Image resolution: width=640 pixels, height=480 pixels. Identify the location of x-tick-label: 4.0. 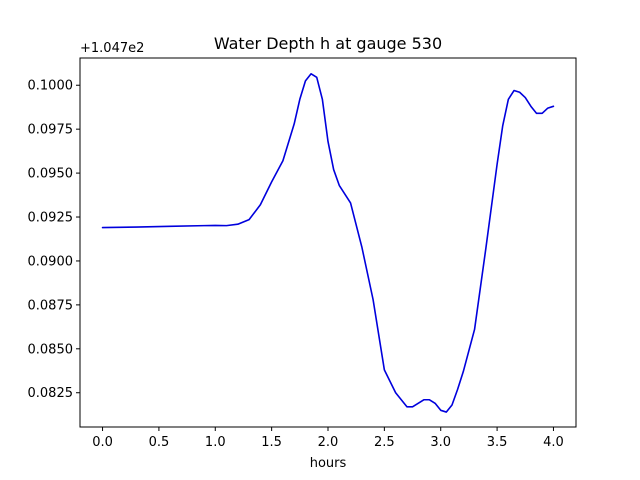
(553, 442).